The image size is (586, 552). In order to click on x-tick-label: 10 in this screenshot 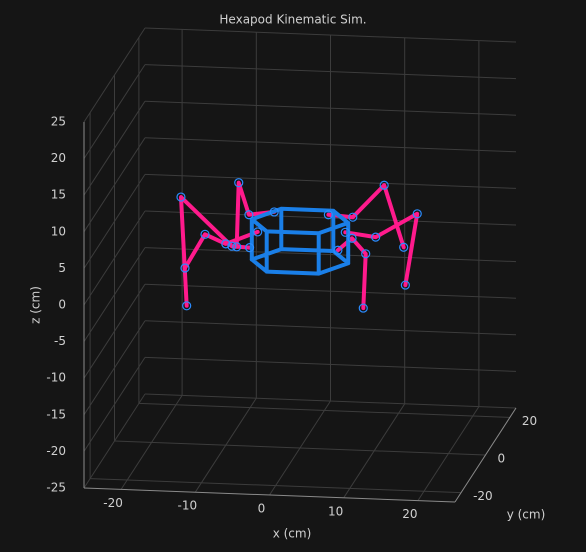, I will do `click(335, 511)`.